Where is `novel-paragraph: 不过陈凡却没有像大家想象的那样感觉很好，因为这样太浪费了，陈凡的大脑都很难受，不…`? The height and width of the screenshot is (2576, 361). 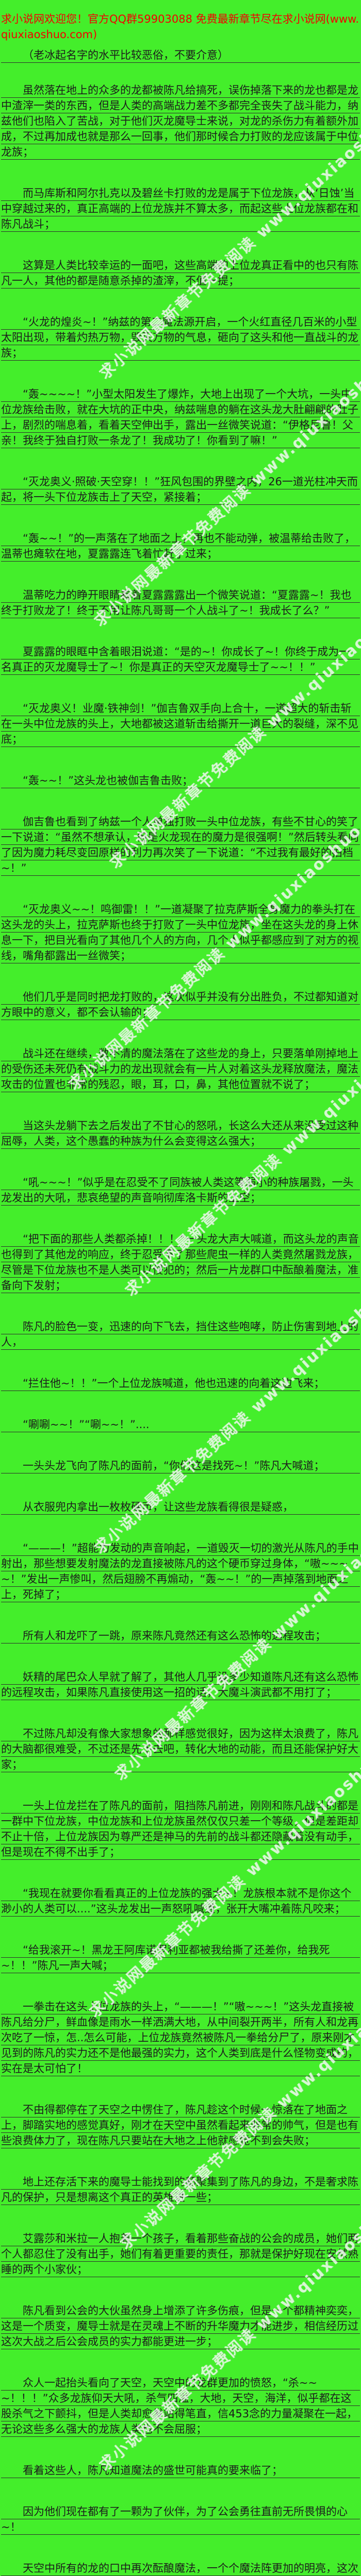 novel-paragraph: 不过陈凡却没有像大家想象的那样感觉很好，因为这样太浪费了，陈凡的大脑都很难受，不… is located at coordinates (180, 1749).